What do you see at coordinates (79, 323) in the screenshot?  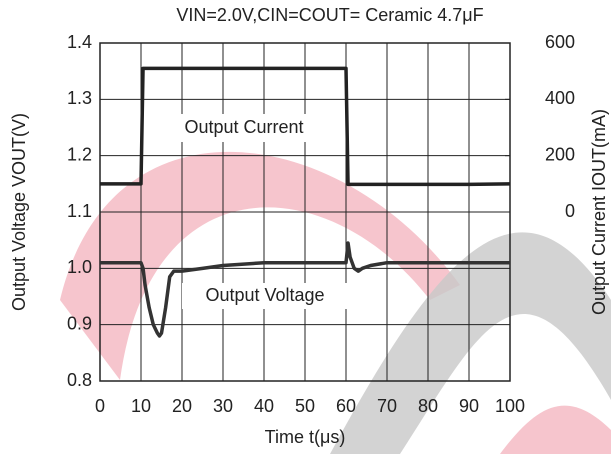 I see `y-tick-label: 0.9` at bounding box center [79, 323].